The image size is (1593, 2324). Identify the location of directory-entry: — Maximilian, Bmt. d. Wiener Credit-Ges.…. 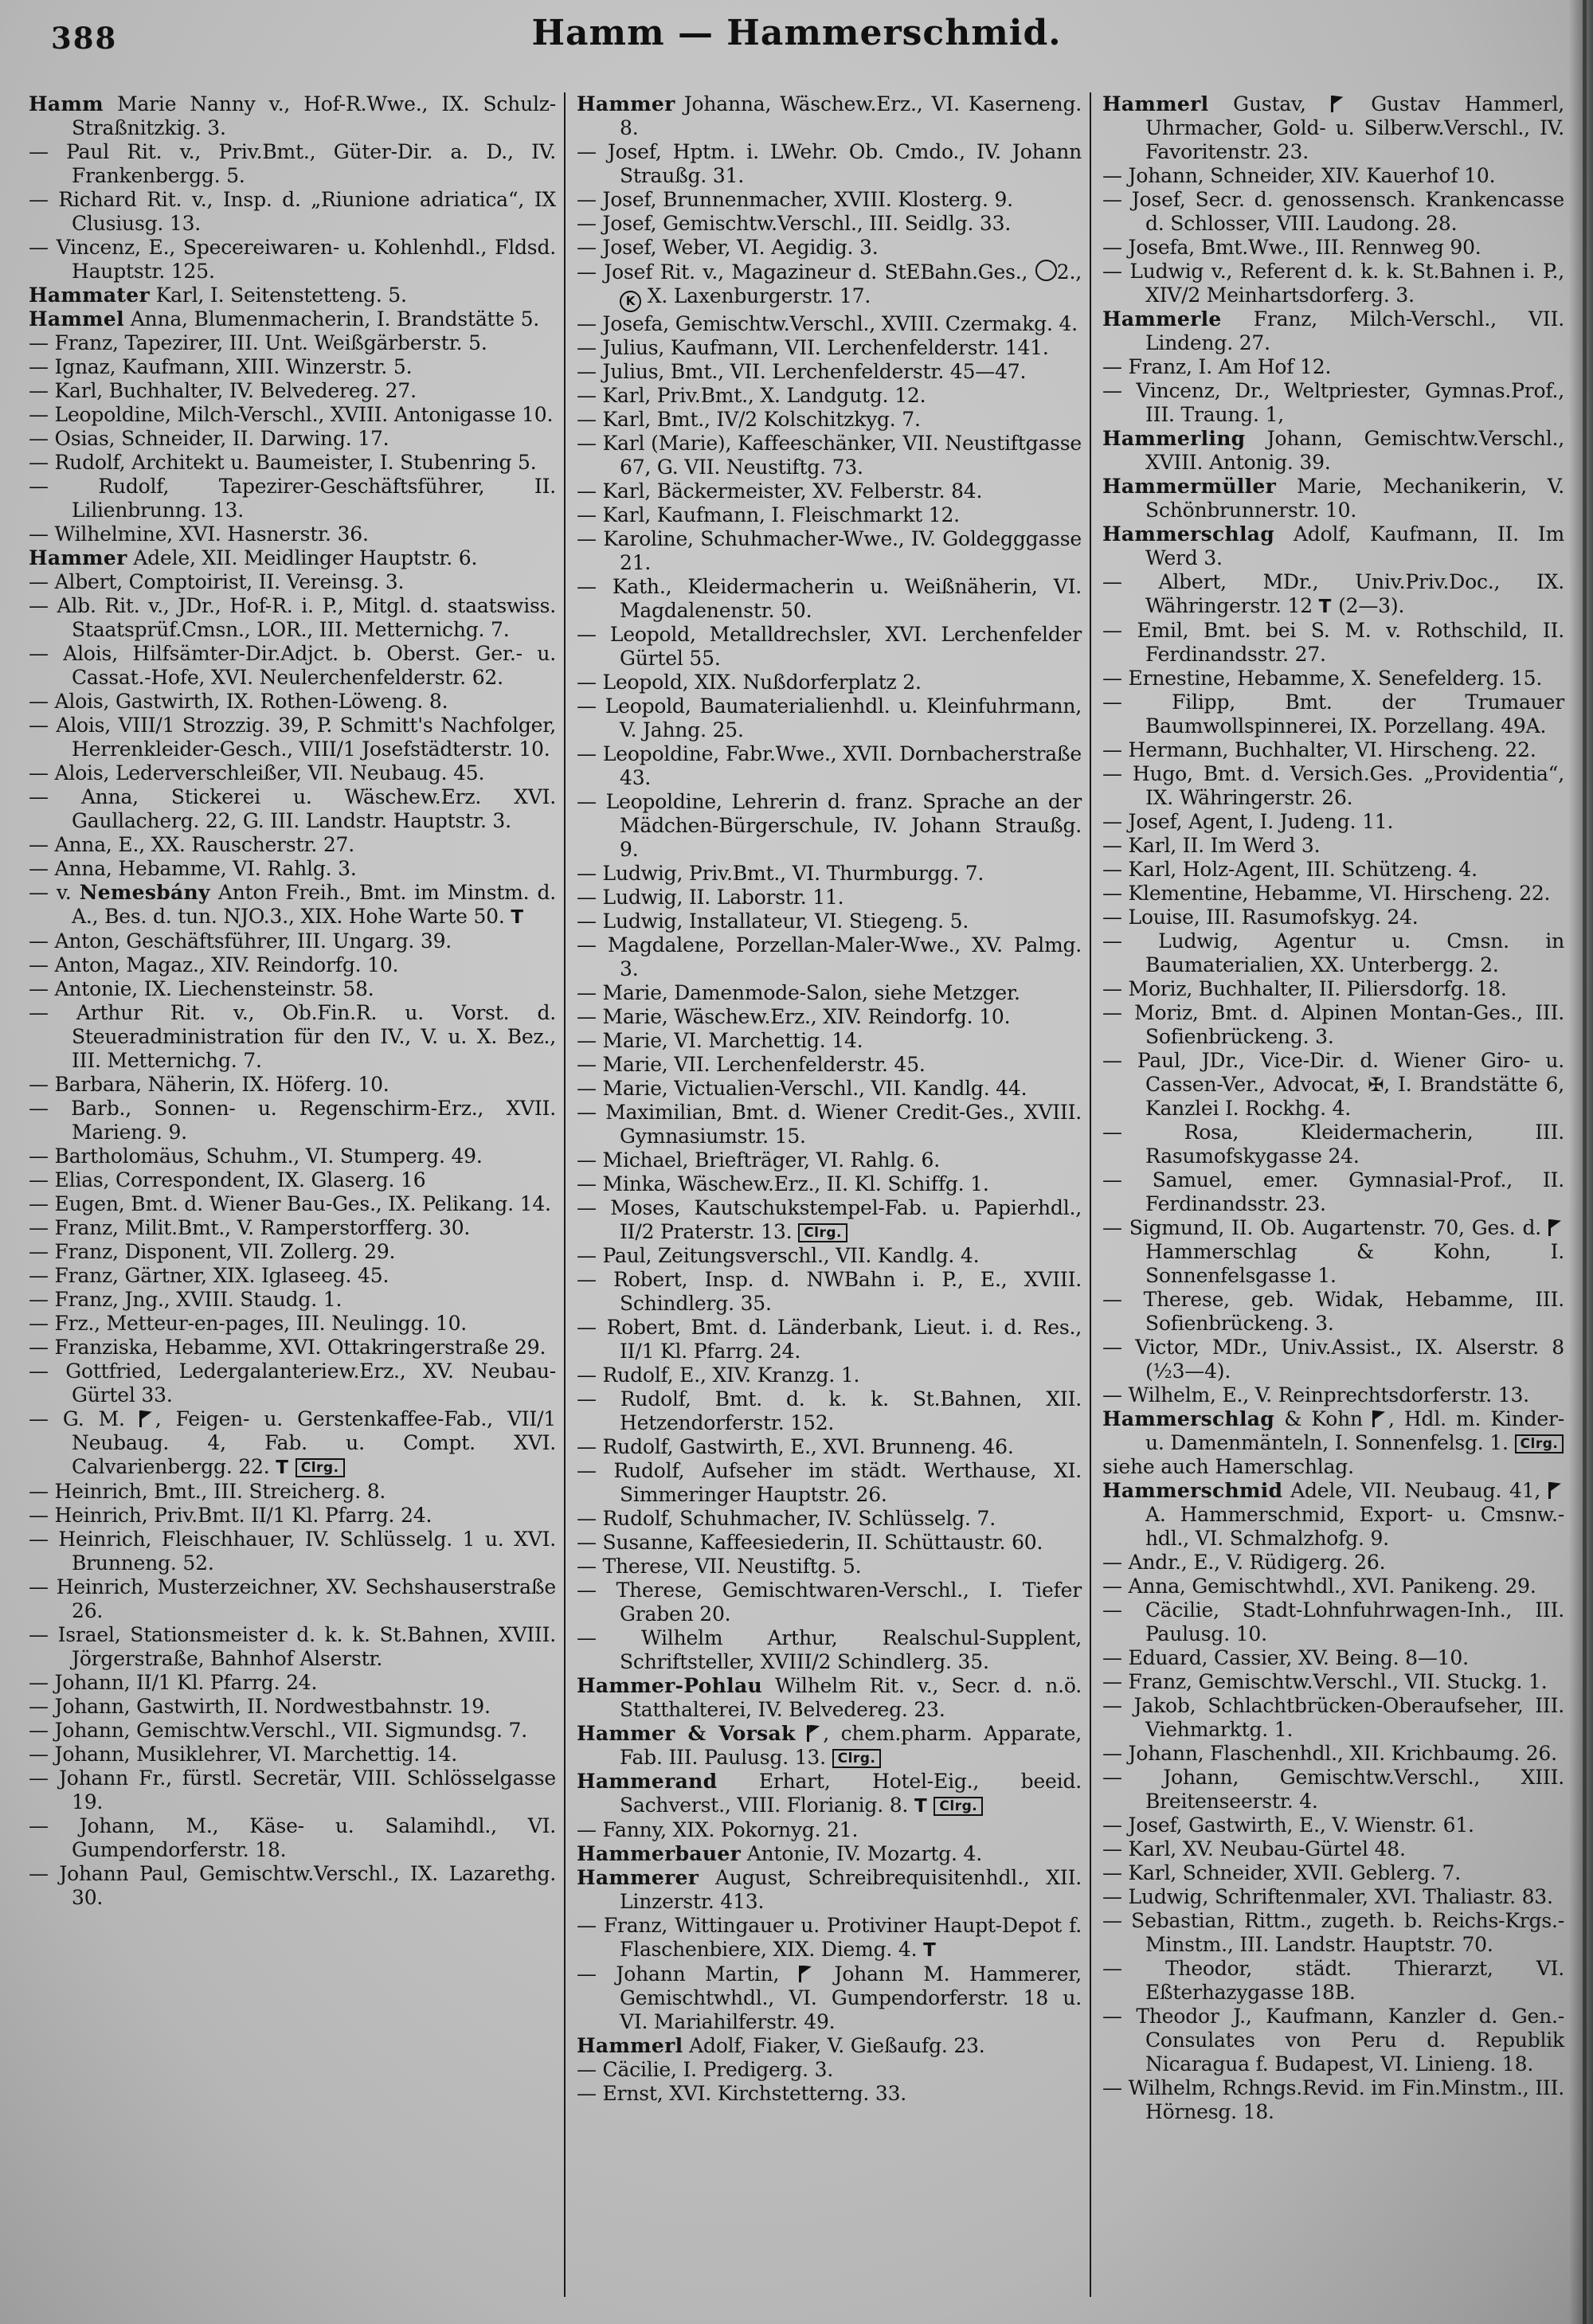
(829, 1124).